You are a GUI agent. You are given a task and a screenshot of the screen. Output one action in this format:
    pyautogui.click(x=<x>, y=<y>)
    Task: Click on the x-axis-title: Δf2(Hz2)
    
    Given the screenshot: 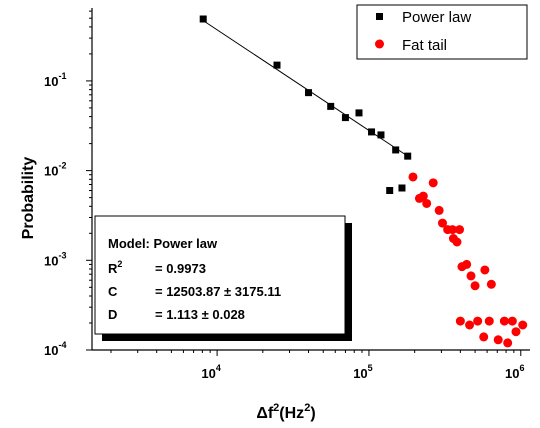 What is the action you would take?
    pyautogui.click(x=285, y=412)
    